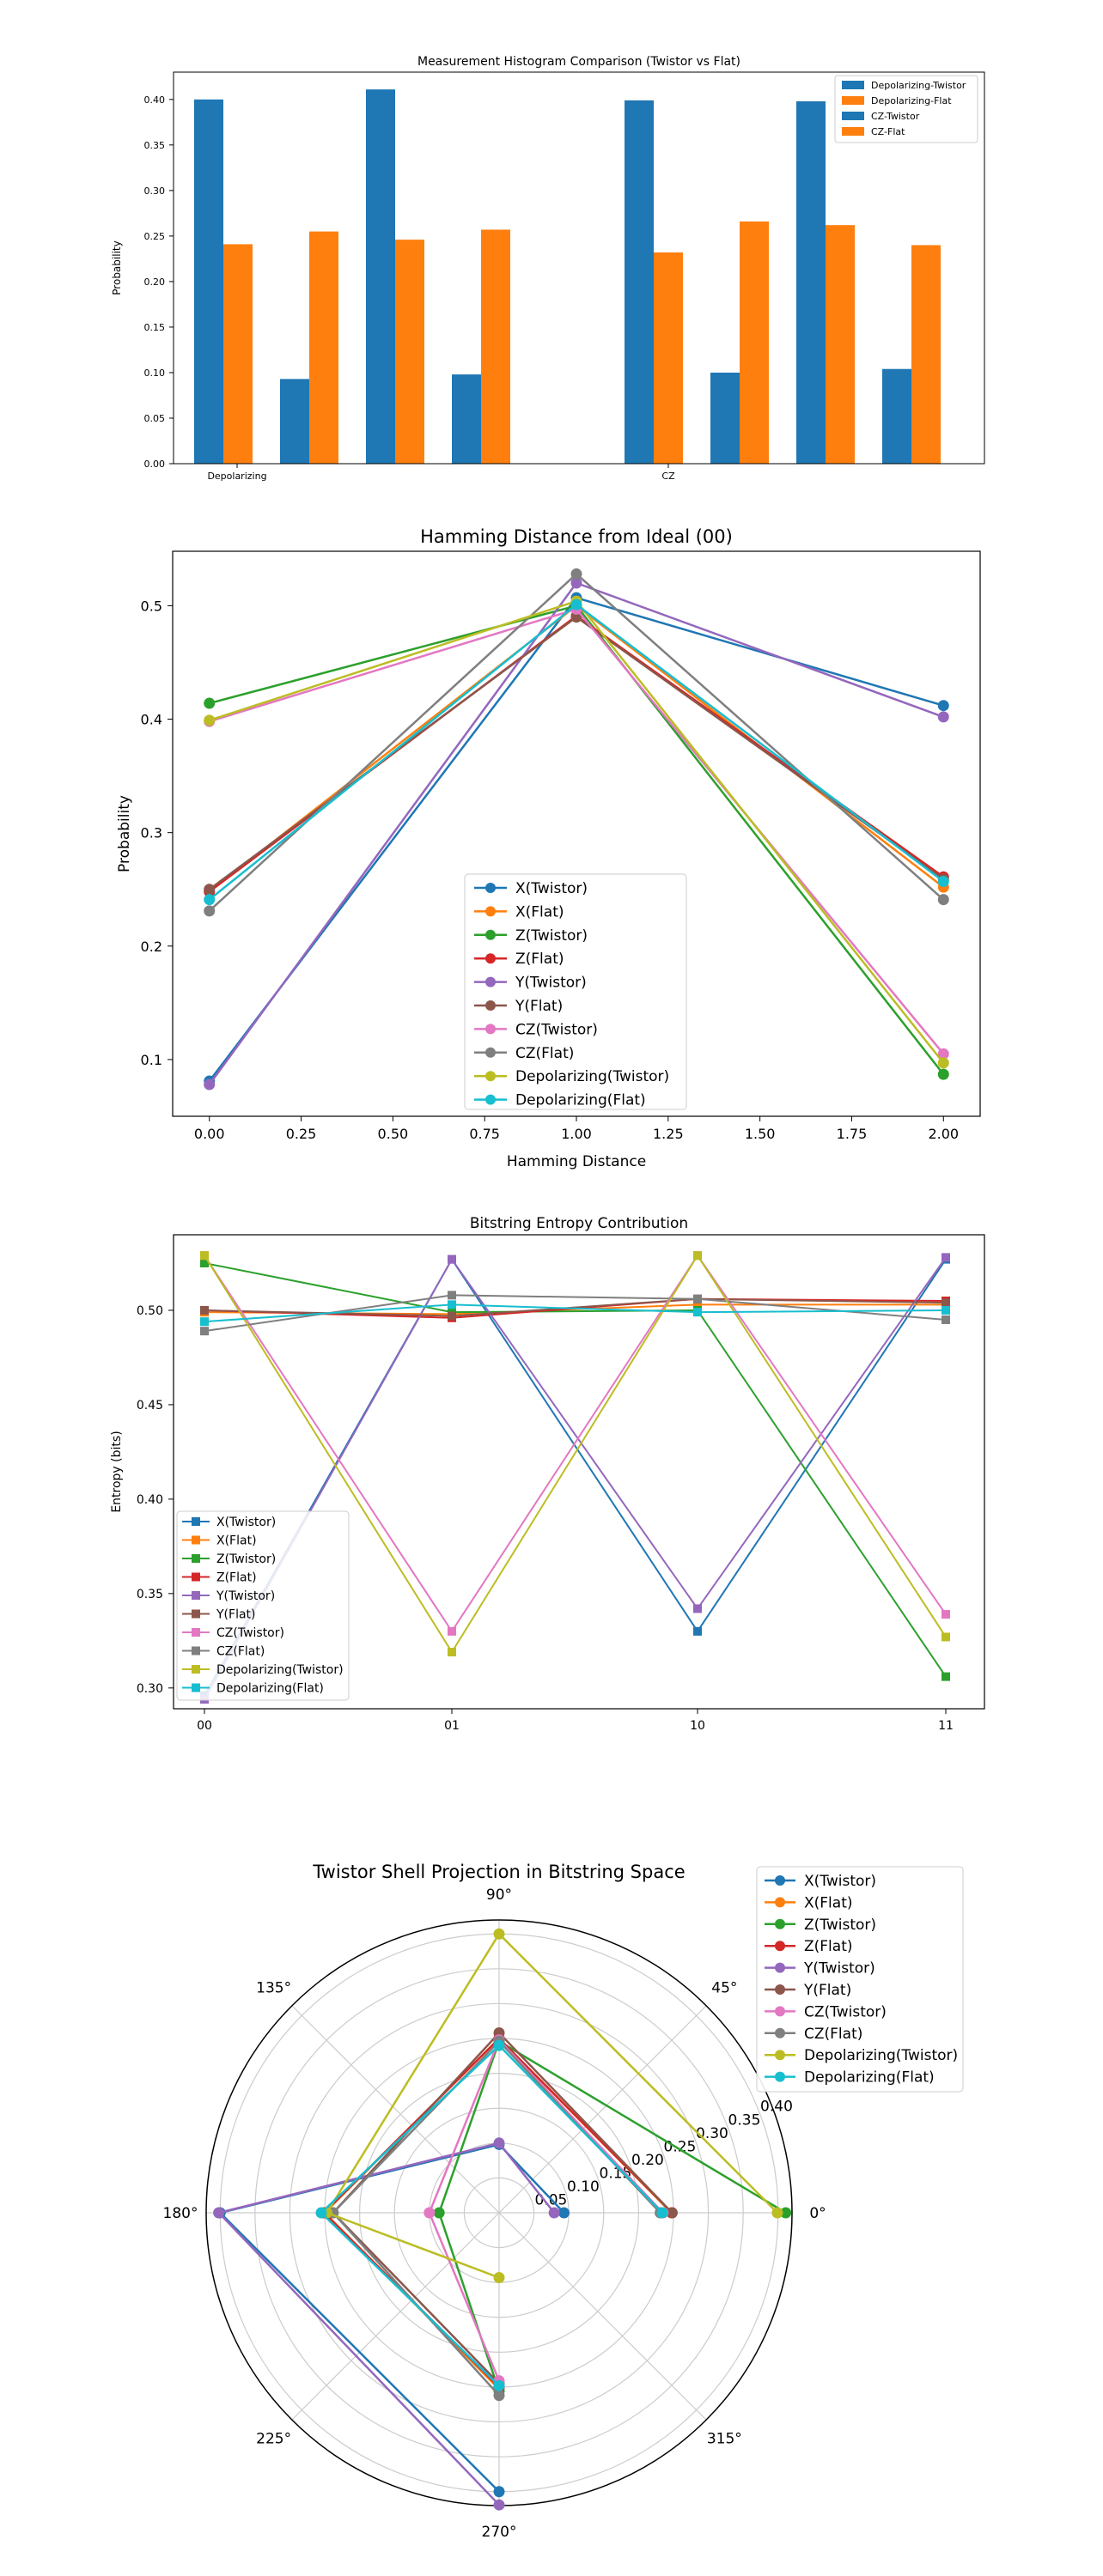 The image size is (1103, 2576). I want to click on r-tick-label: 0.20, so click(647, 2160).